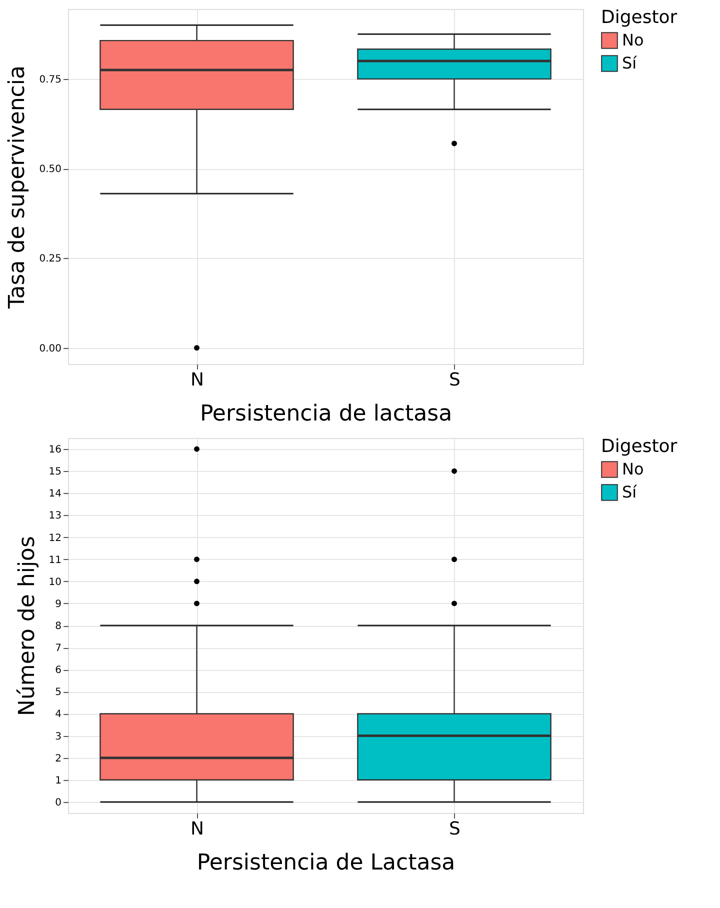 The image size is (720, 908). What do you see at coordinates (27, 626) in the screenshot?
I see `y-axis-title: Número de hijos` at bounding box center [27, 626].